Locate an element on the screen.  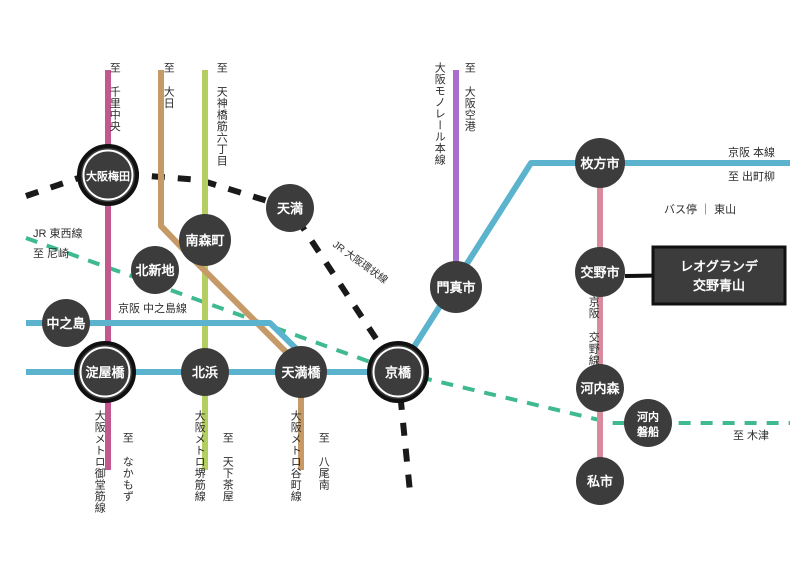
station-temma: 天満 is located at coordinates (290, 208).